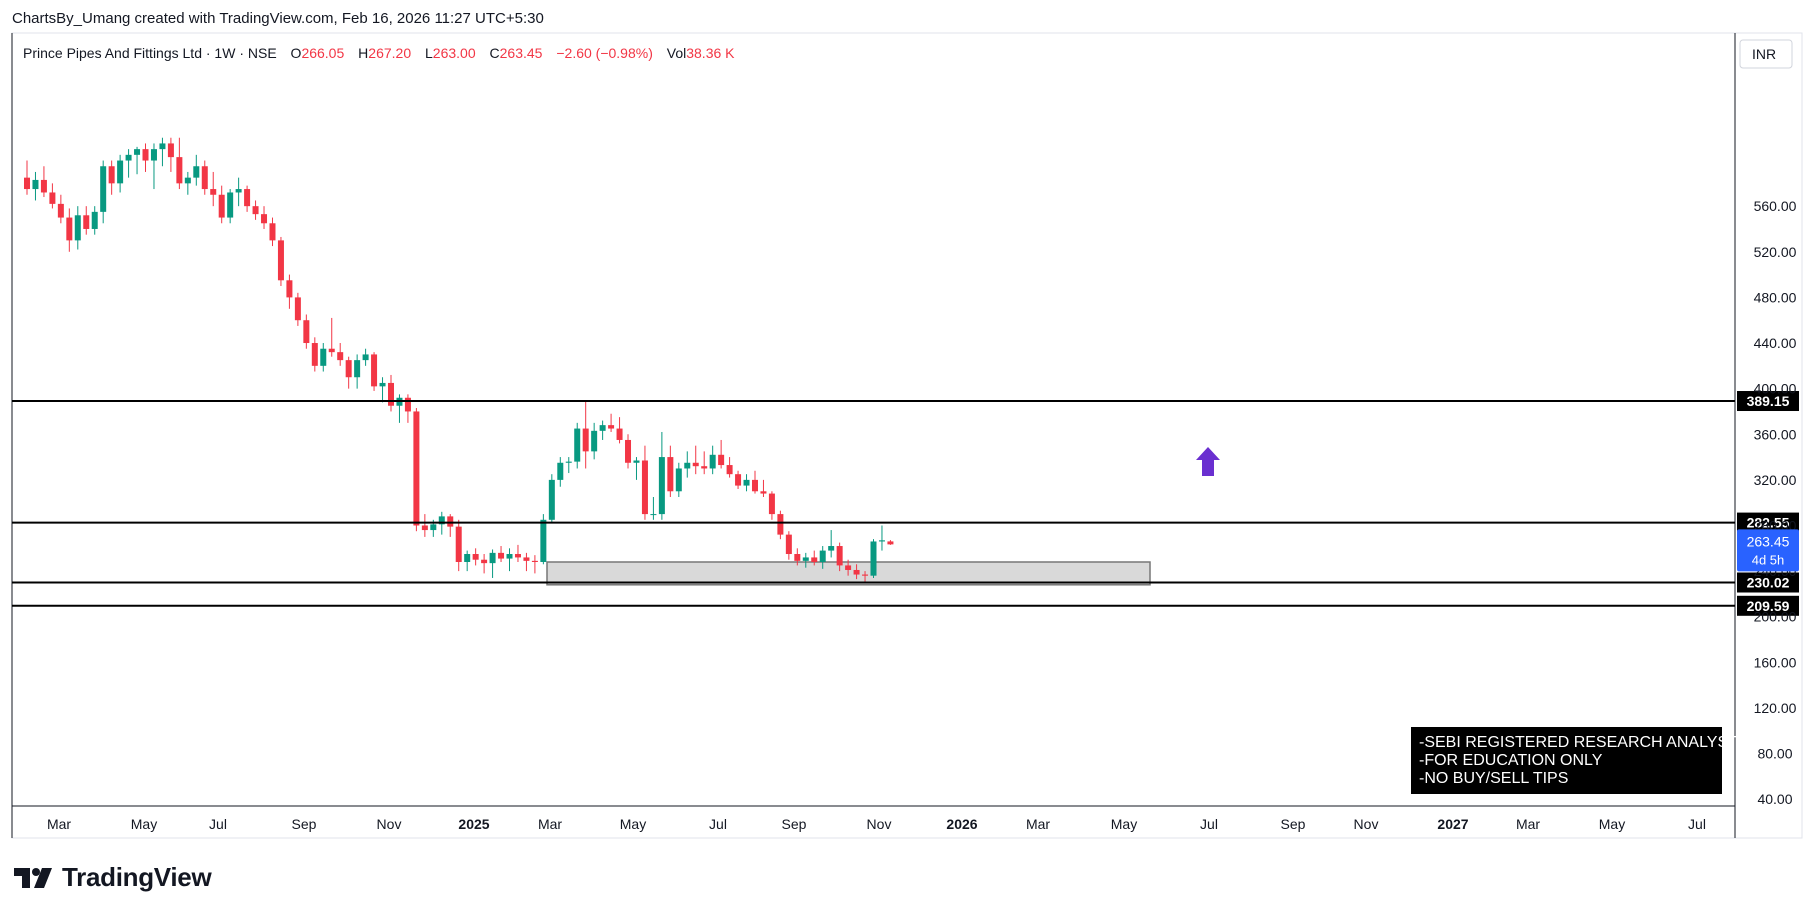 The height and width of the screenshot is (916, 1814). Describe the element at coordinates (389, 824) in the screenshot. I see `time-tick-label: Nov` at that location.